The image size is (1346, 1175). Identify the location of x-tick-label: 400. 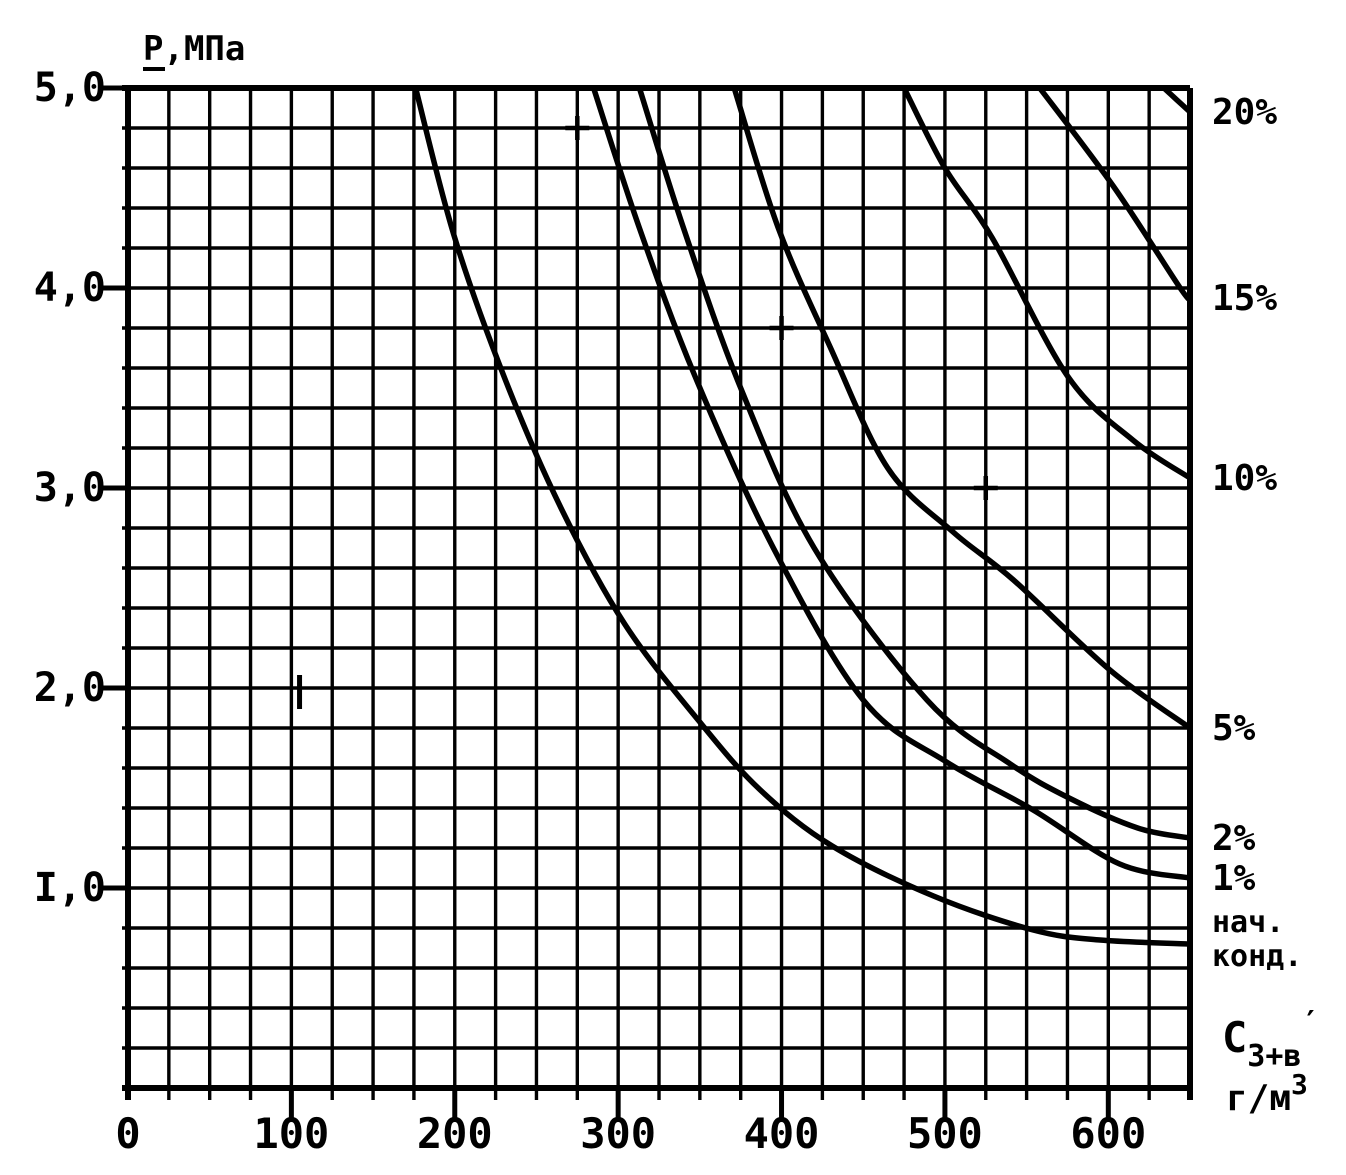
(782, 1133).